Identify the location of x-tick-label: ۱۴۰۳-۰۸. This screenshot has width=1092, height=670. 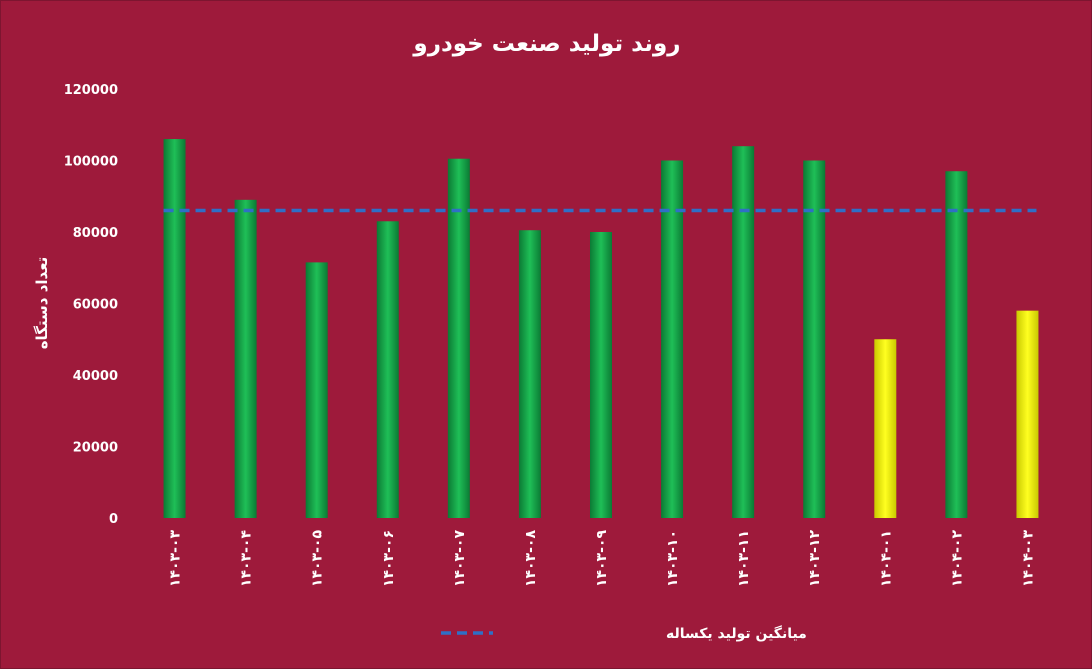
(531, 559).